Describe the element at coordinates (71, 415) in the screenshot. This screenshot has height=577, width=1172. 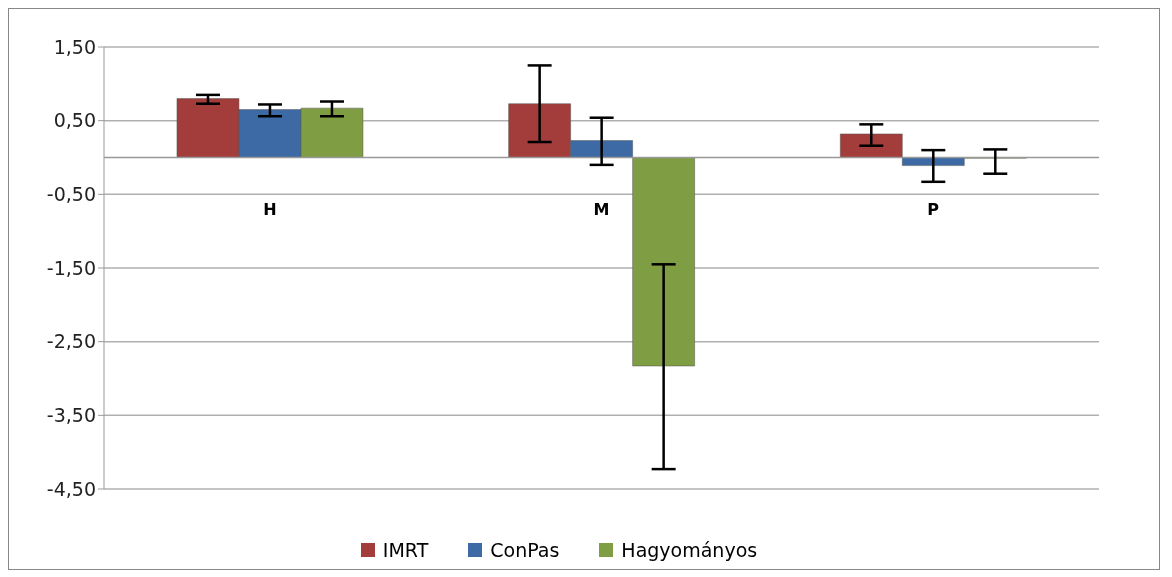
I see `y-tick-label: -3,50` at that location.